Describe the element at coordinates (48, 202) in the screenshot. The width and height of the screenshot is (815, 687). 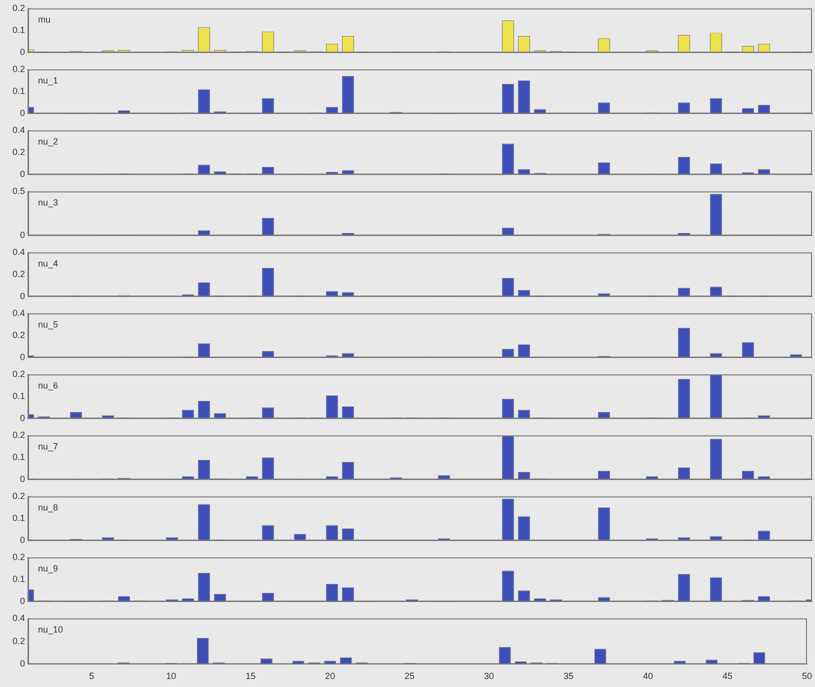
I see `text: nu_3` at that location.